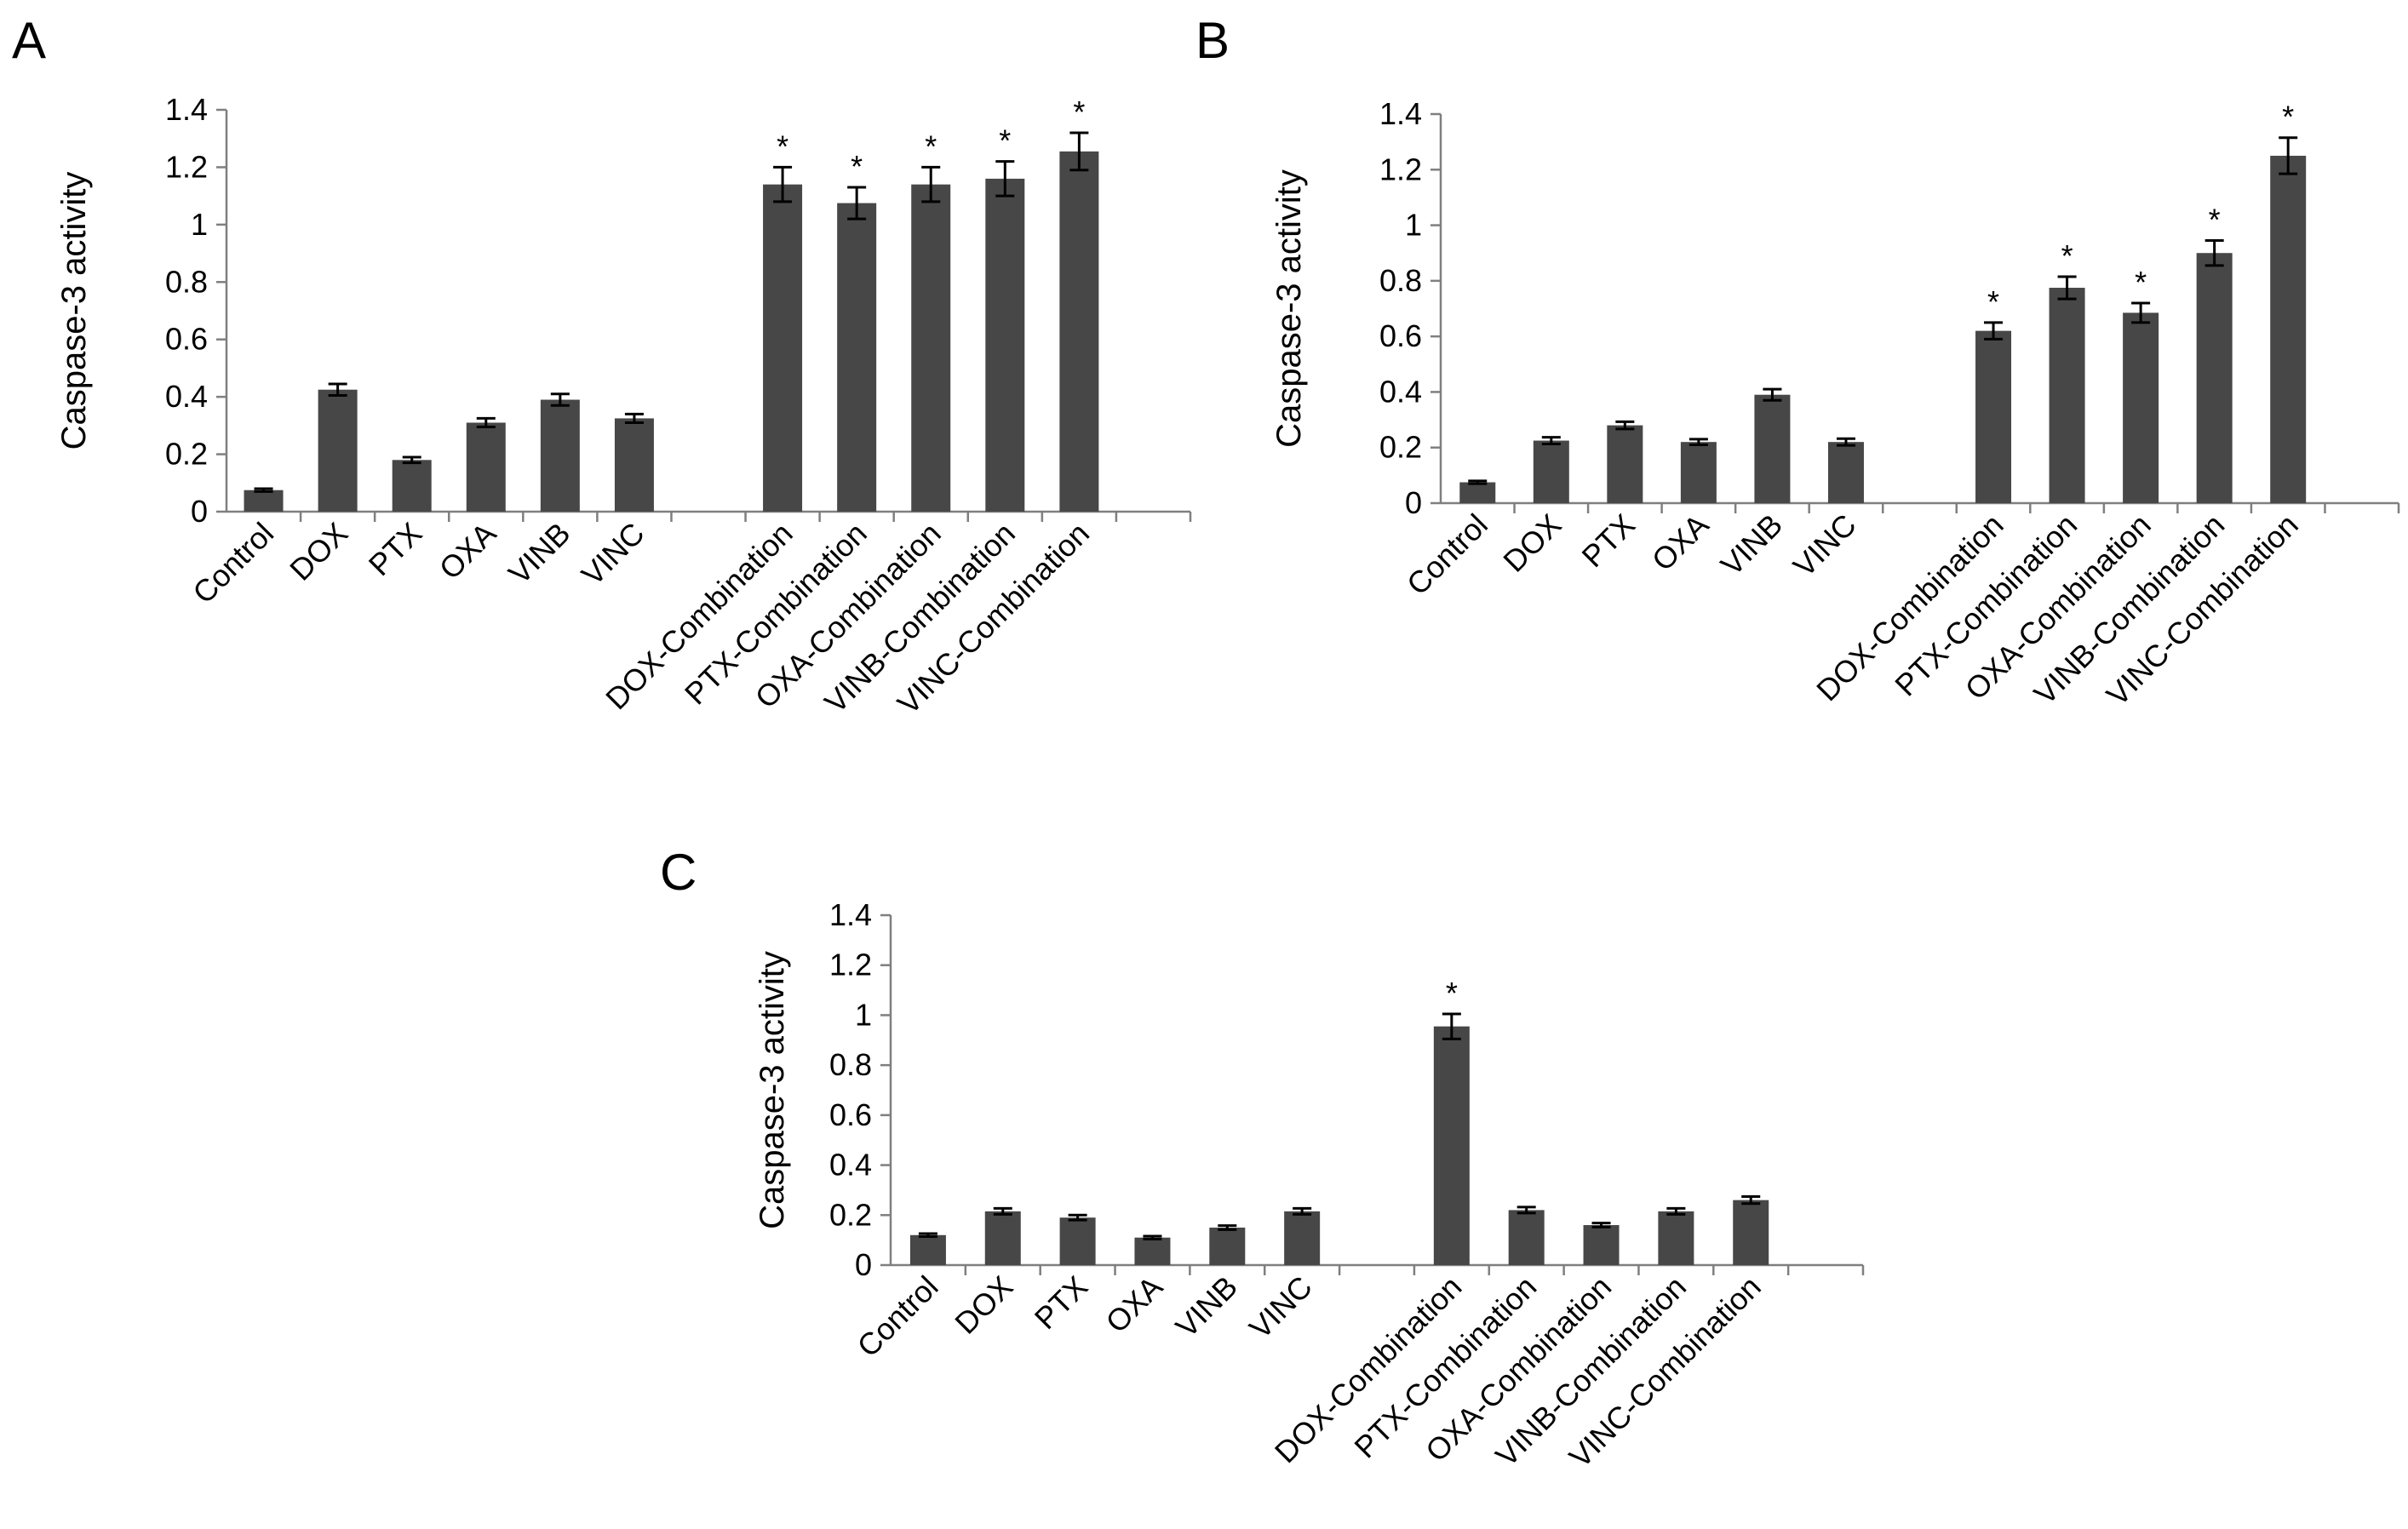 The image size is (2408, 1529). Describe the element at coordinates (186, 166) in the screenshot. I see `y-tick-label: 1.2` at that location.